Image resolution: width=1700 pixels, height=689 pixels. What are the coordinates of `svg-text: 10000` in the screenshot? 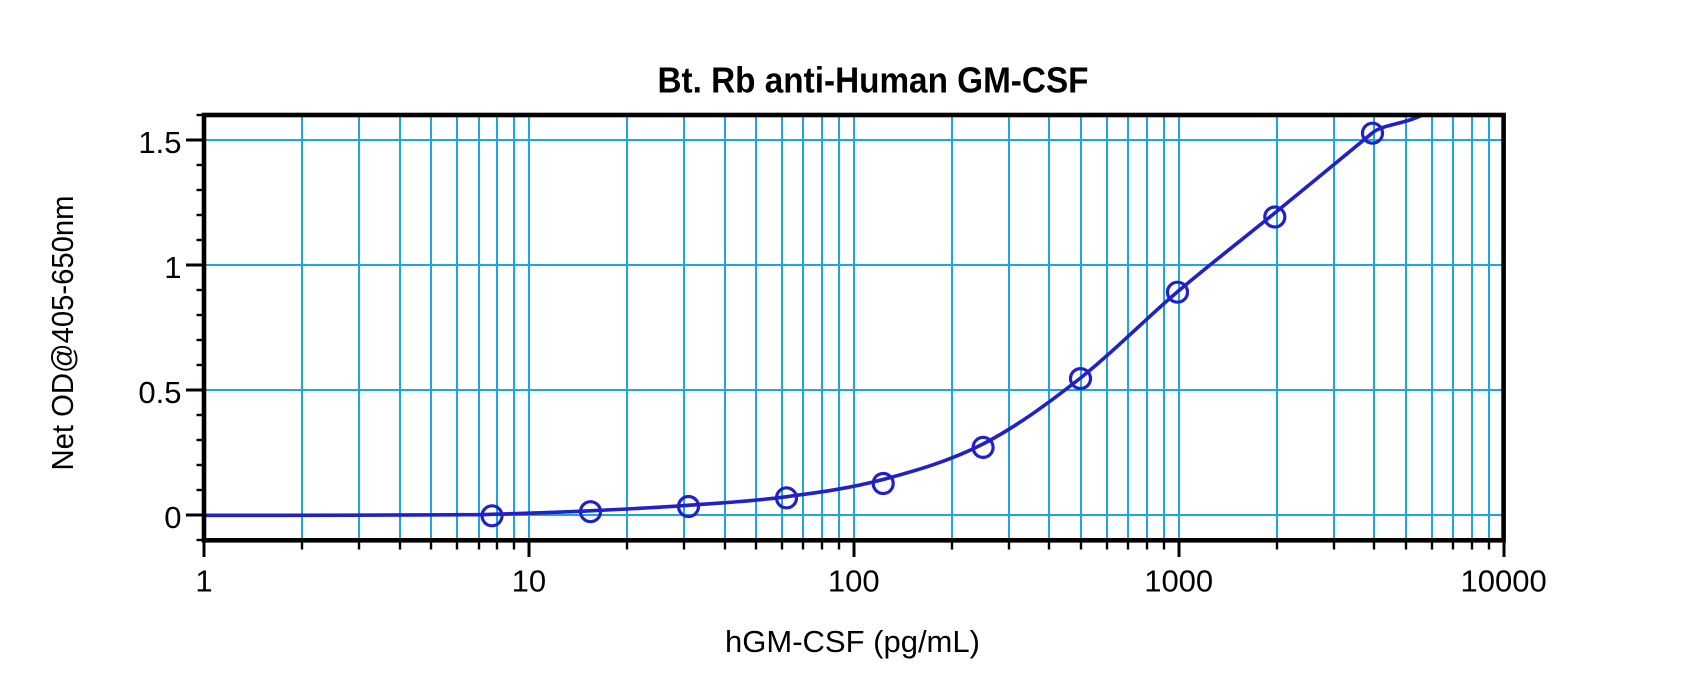 It's located at (1503, 581).